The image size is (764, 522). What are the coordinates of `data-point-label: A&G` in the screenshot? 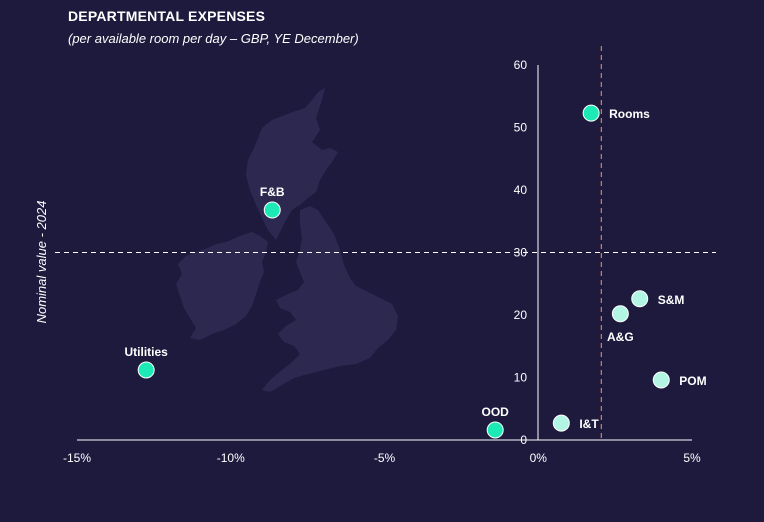 It's located at (620, 337).